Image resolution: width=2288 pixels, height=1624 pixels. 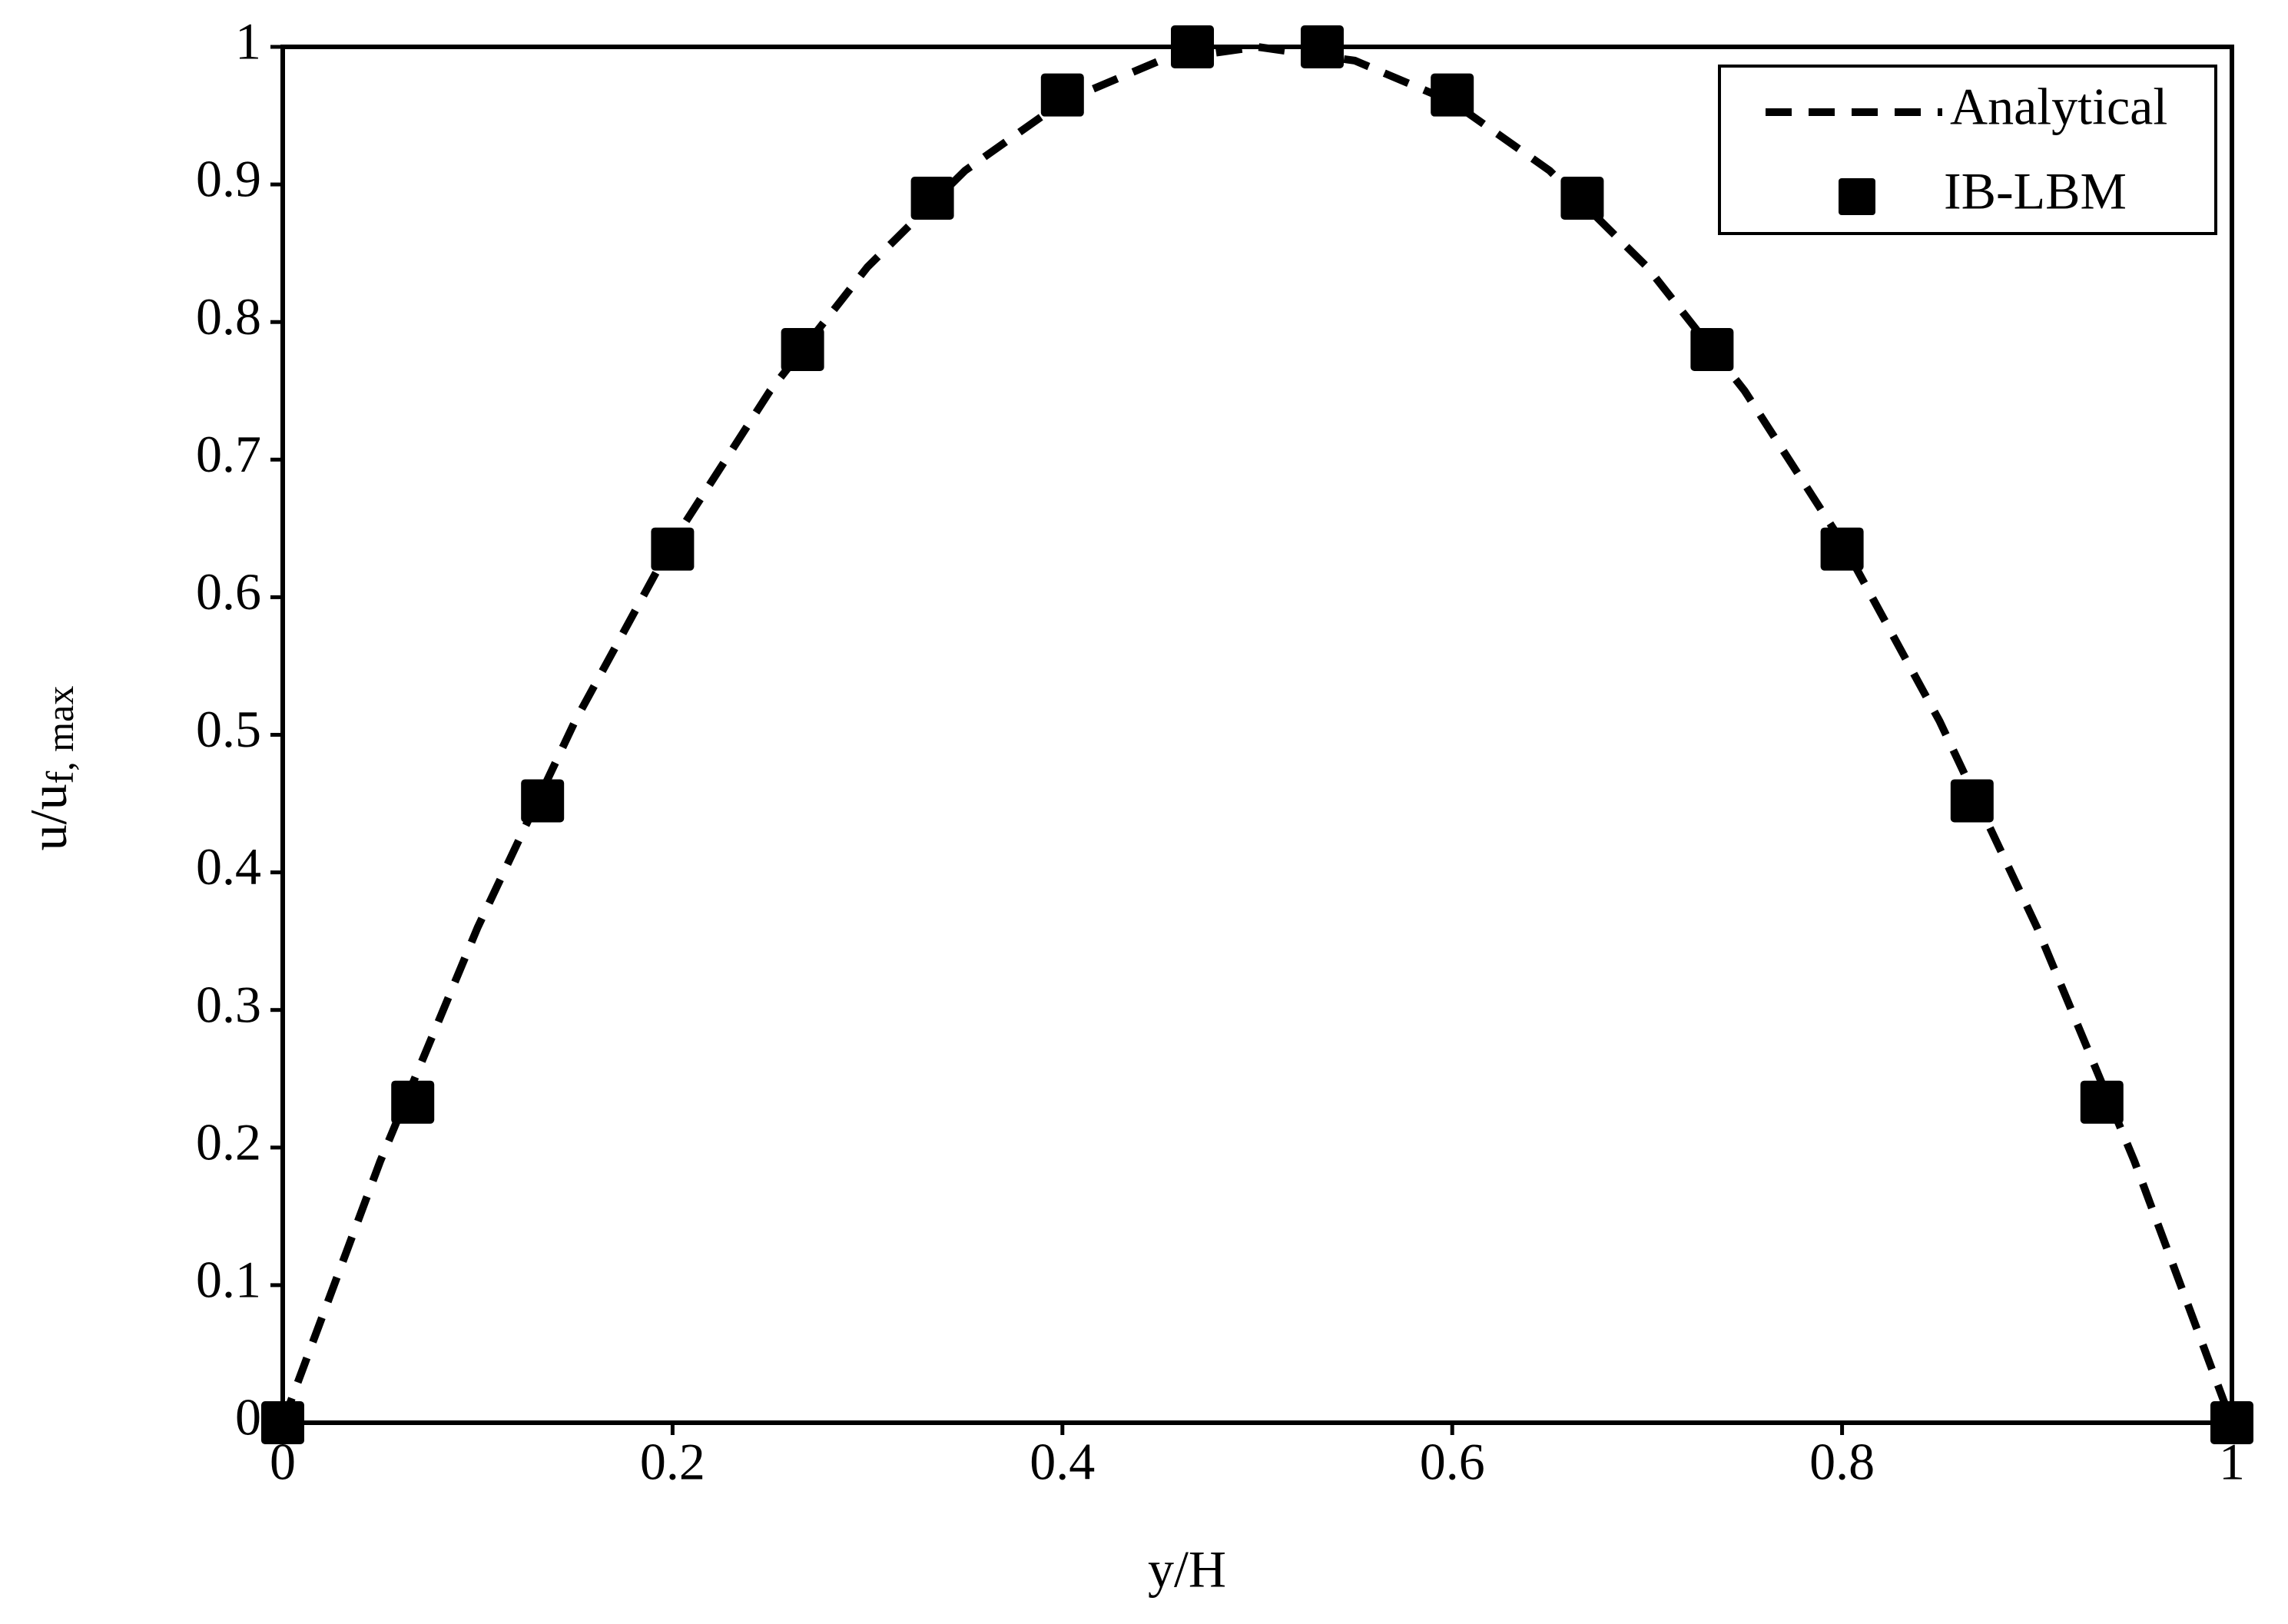 What do you see at coordinates (248, 41) in the screenshot?
I see `y-tick-label: 1` at bounding box center [248, 41].